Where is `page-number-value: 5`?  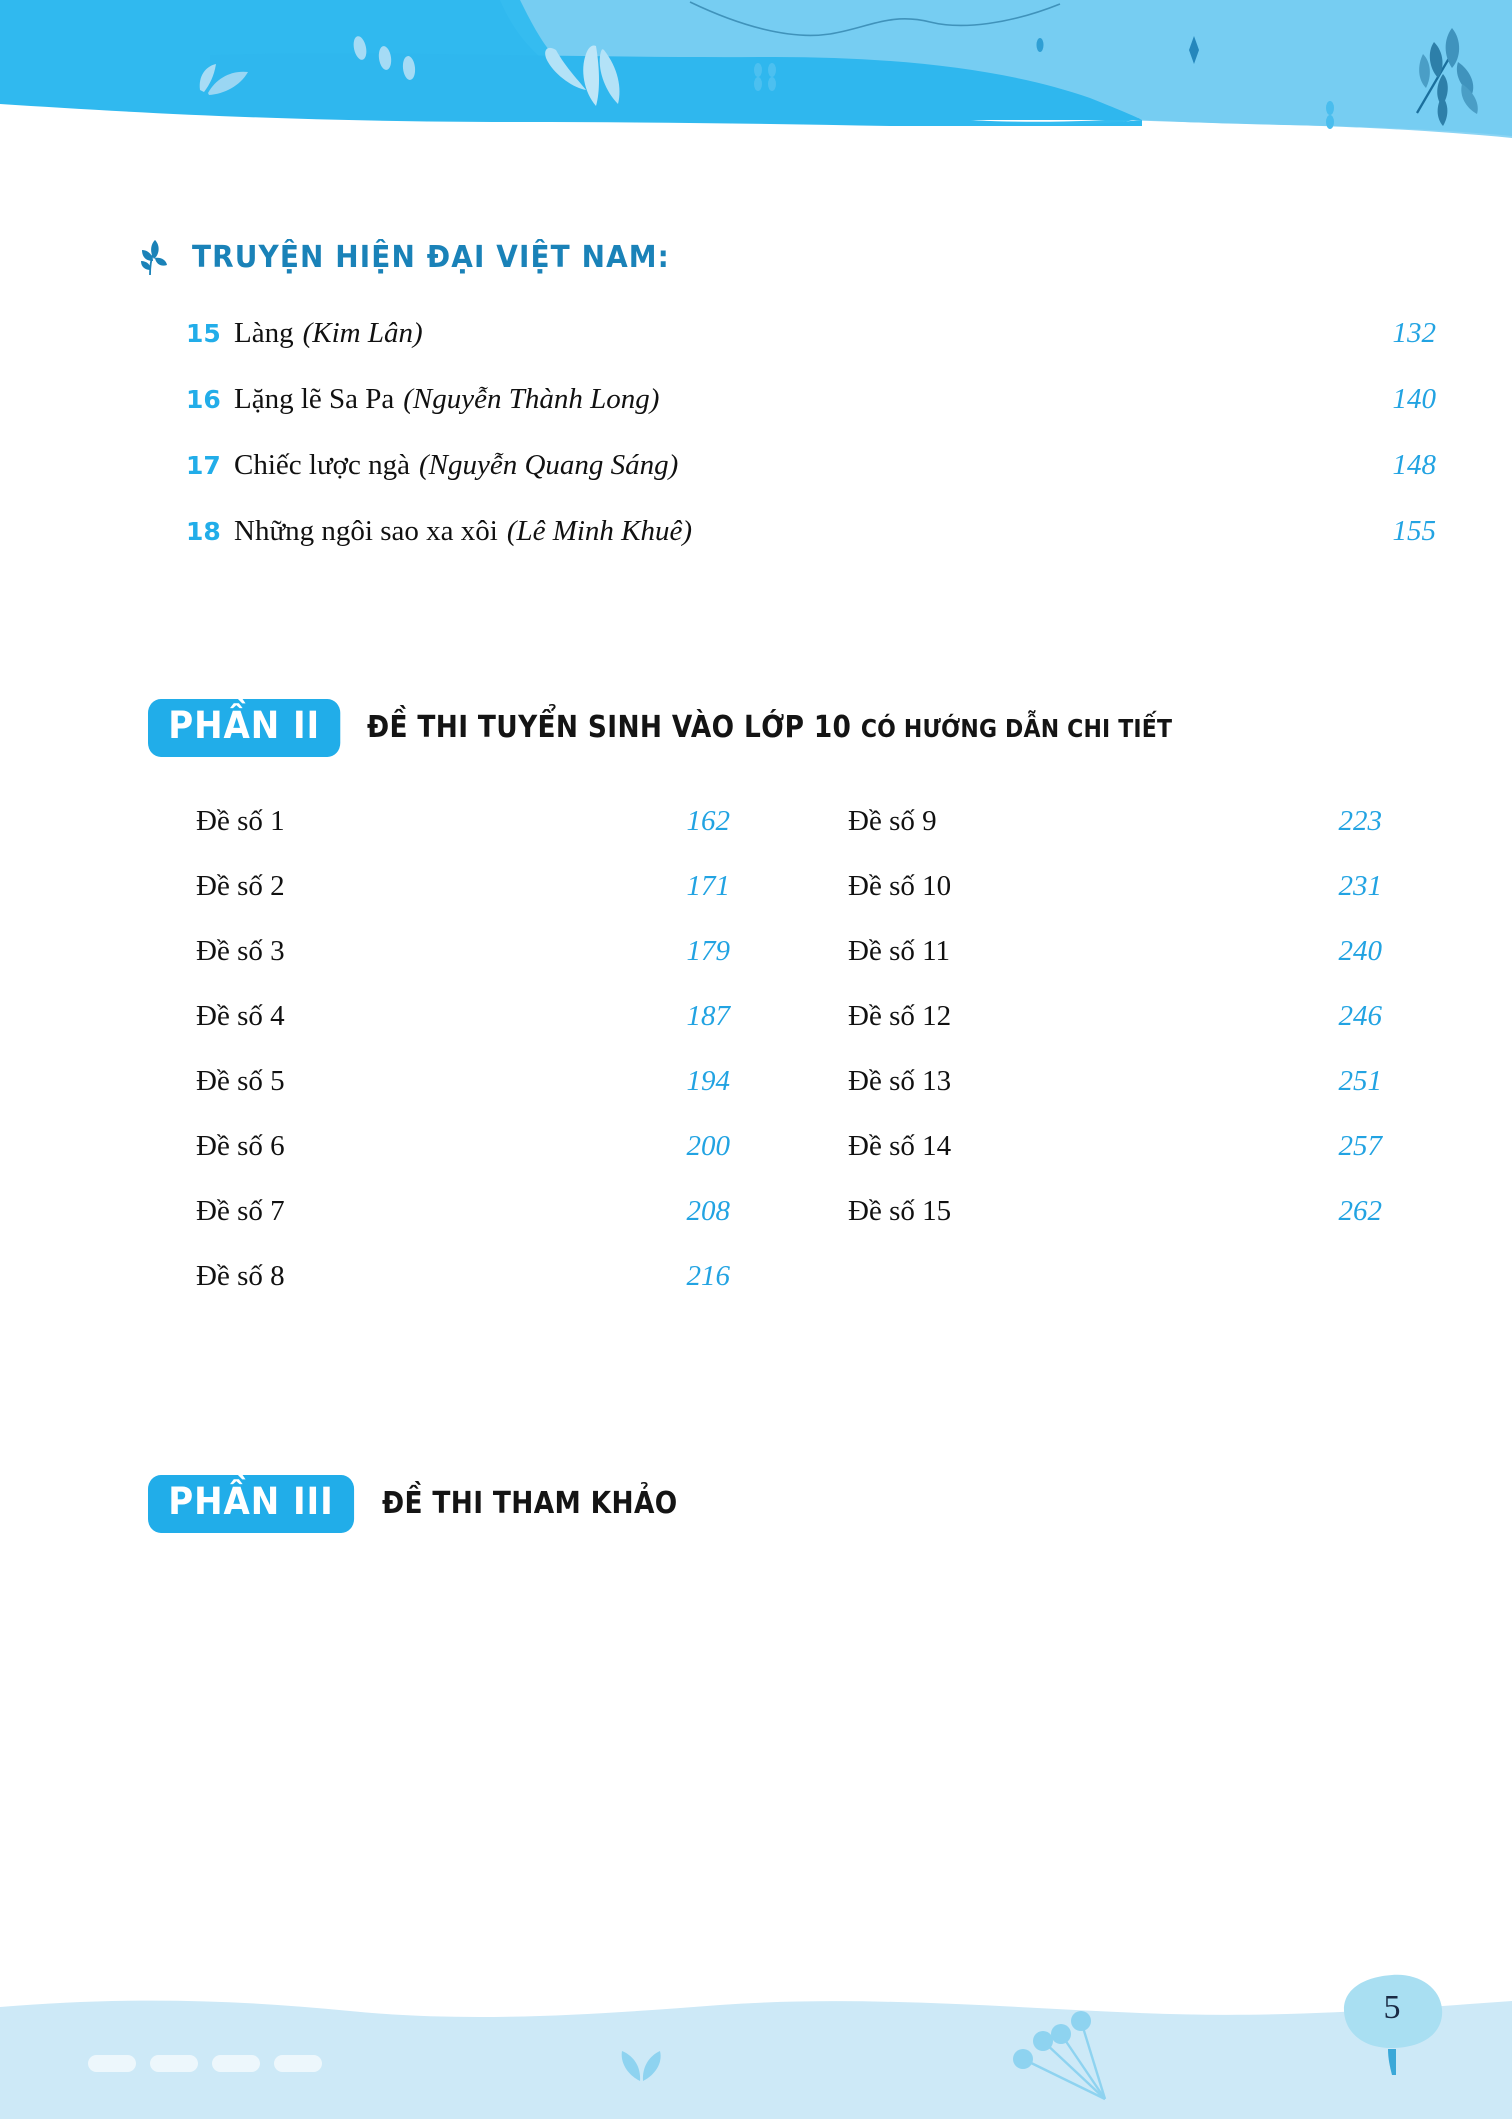 page-number-value: 5 is located at coordinates (1392, 2007).